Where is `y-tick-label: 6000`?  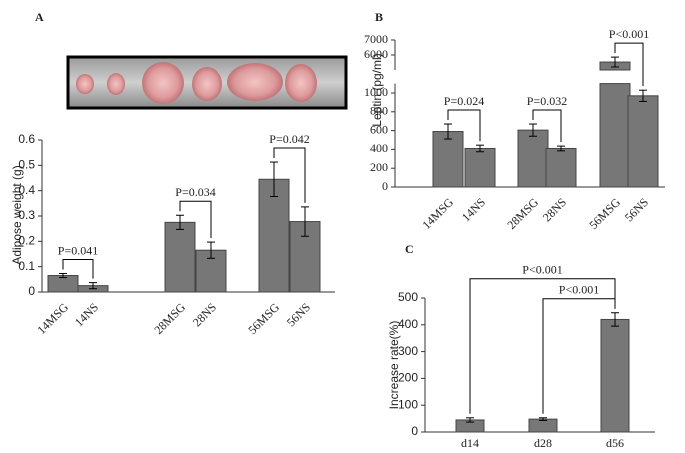
y-tick-label: 6000 is located at coordinates (376, 54).